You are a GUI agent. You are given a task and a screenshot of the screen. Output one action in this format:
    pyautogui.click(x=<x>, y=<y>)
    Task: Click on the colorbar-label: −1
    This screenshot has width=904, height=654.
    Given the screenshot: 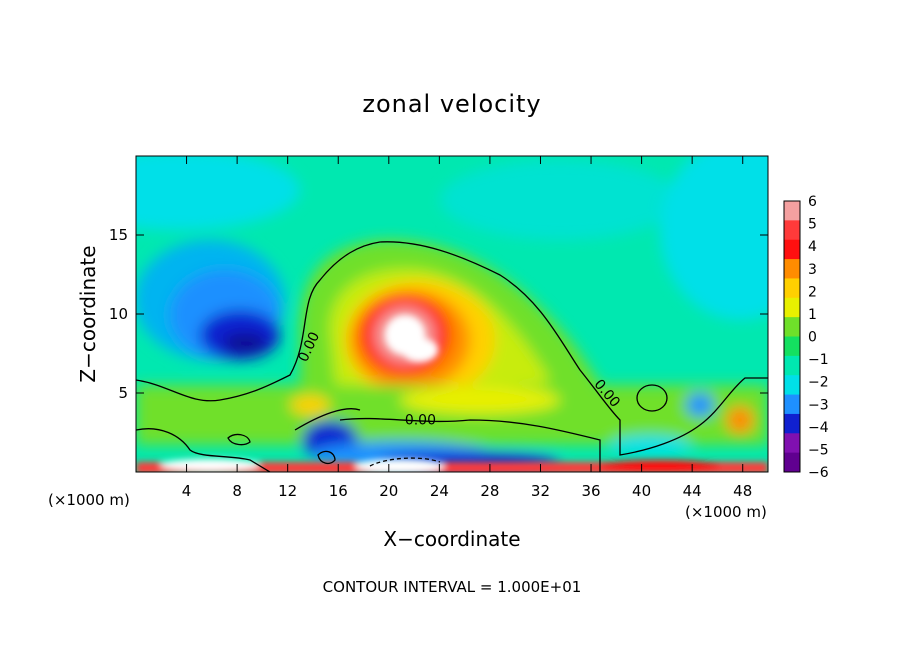 What is the action you would take?
    pyautogui.click(x=818, y=360)
    